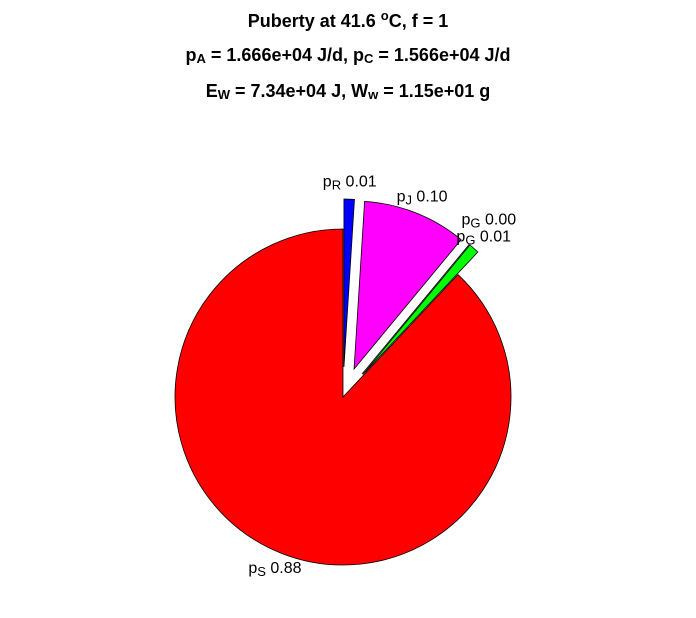 The image size is (696, 618). I want to click on text-part: Puberty at 41.6, so click(314, 21).